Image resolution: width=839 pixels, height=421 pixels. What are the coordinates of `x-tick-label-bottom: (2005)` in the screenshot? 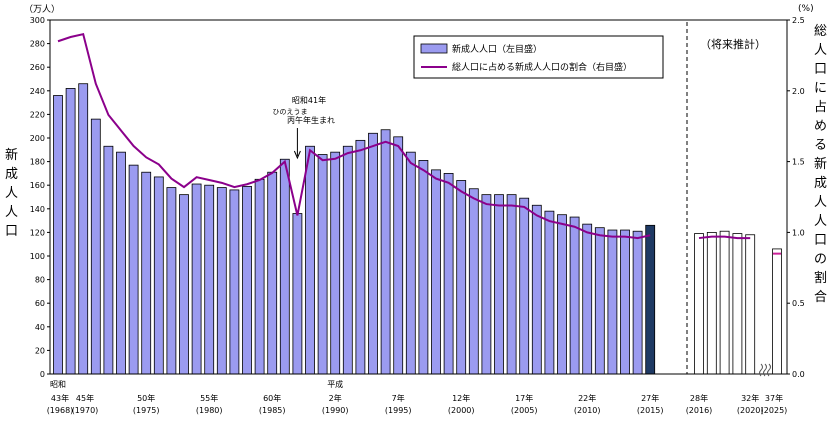 It's located at (524, 410).